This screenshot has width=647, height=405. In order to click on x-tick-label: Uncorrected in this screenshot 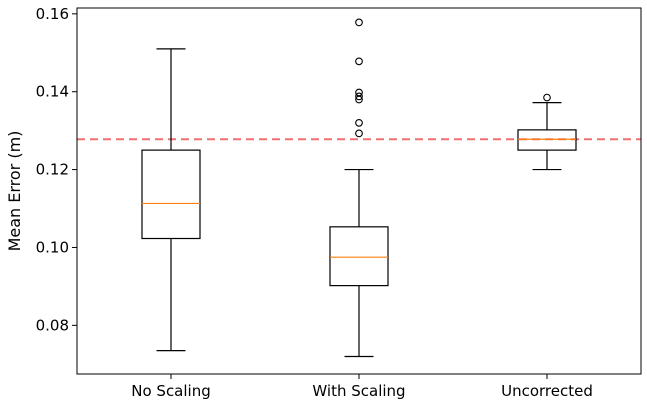, I will do `click(547, 391)`.